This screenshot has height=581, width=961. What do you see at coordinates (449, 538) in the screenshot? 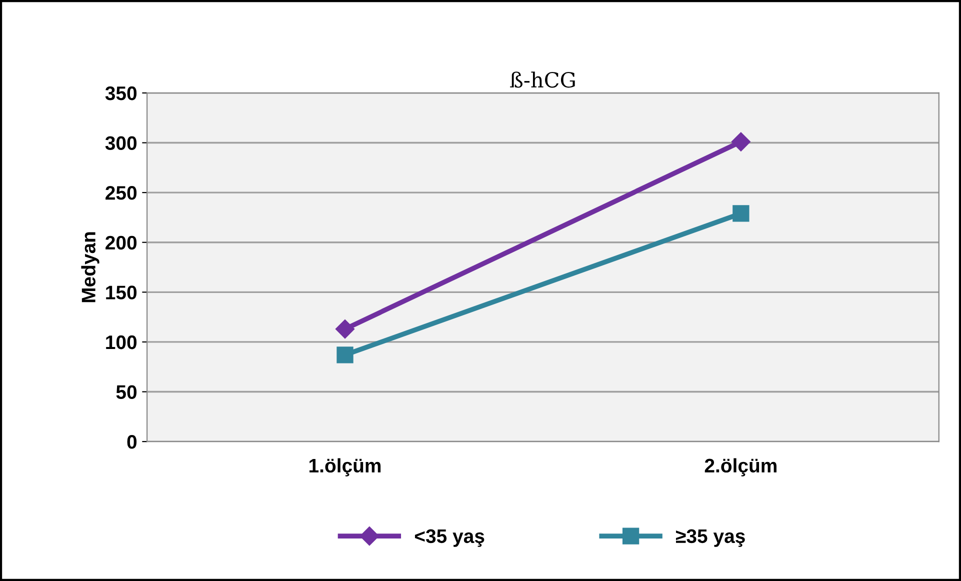
I see `legend-label: <35 yaş` at bounding box center [449, 538].